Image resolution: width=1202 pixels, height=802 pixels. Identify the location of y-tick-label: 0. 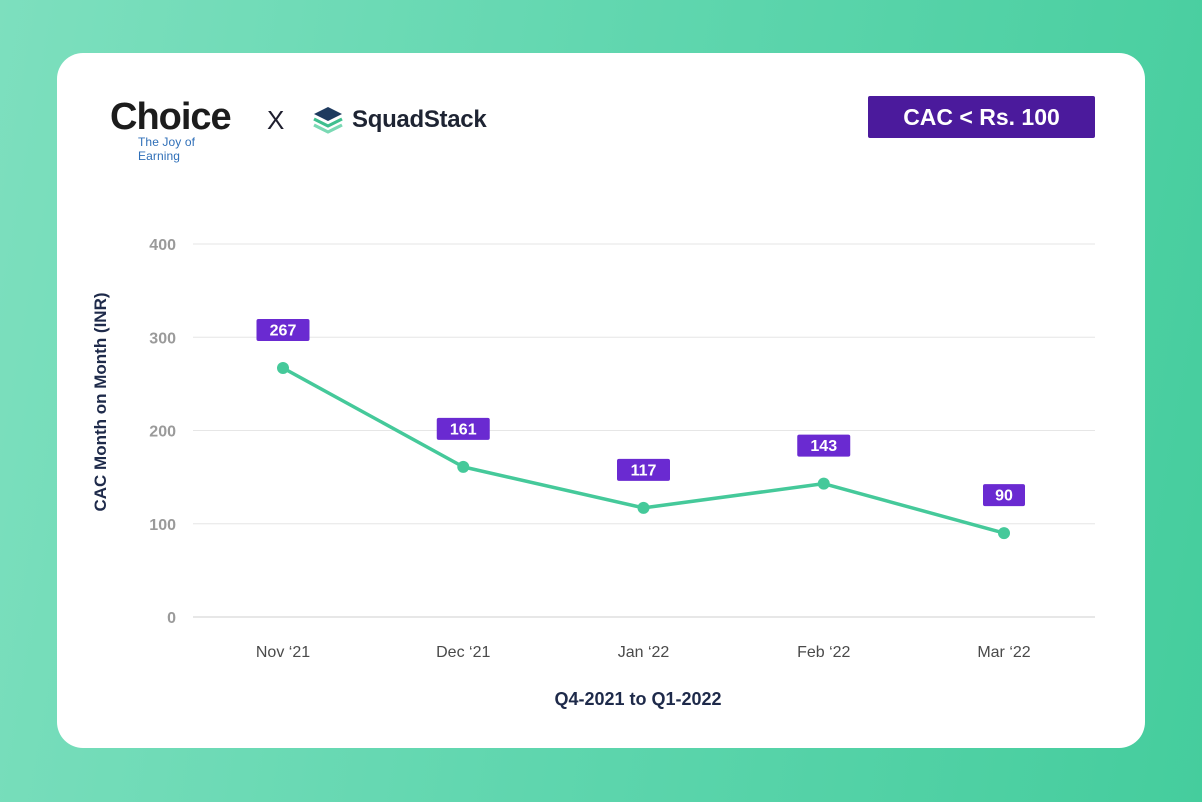
(171, 618).